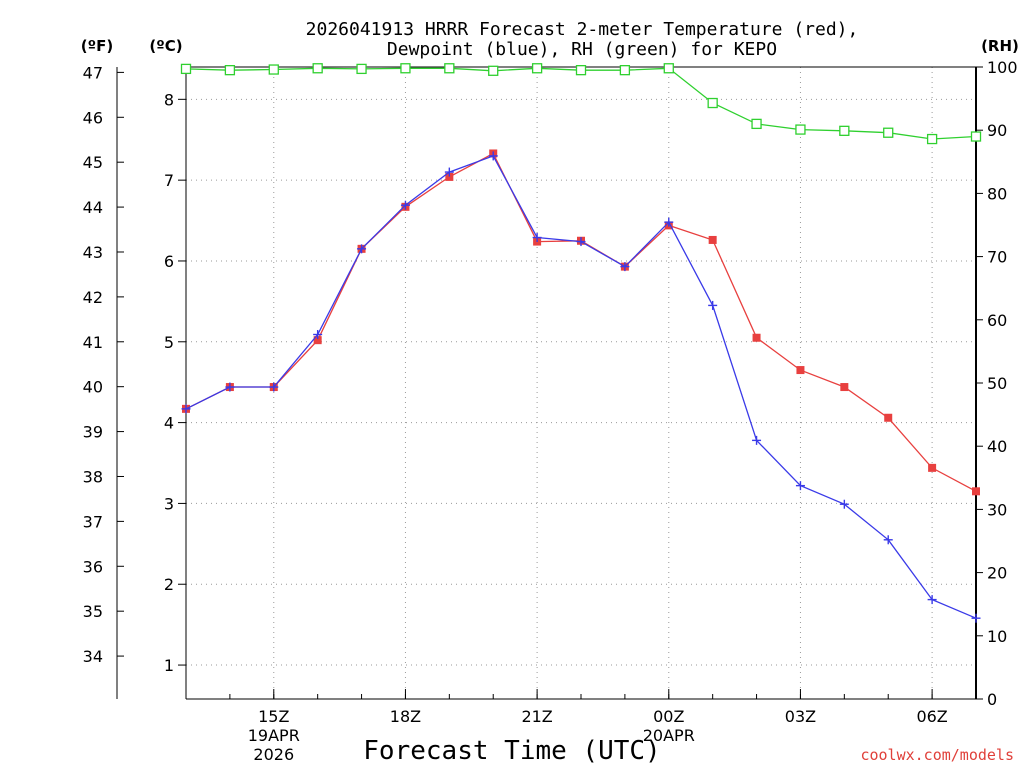  Describe the element at coordinates (93, 476) in the screenshot. I see `fahrenheit-tick-label: 38` at that location.